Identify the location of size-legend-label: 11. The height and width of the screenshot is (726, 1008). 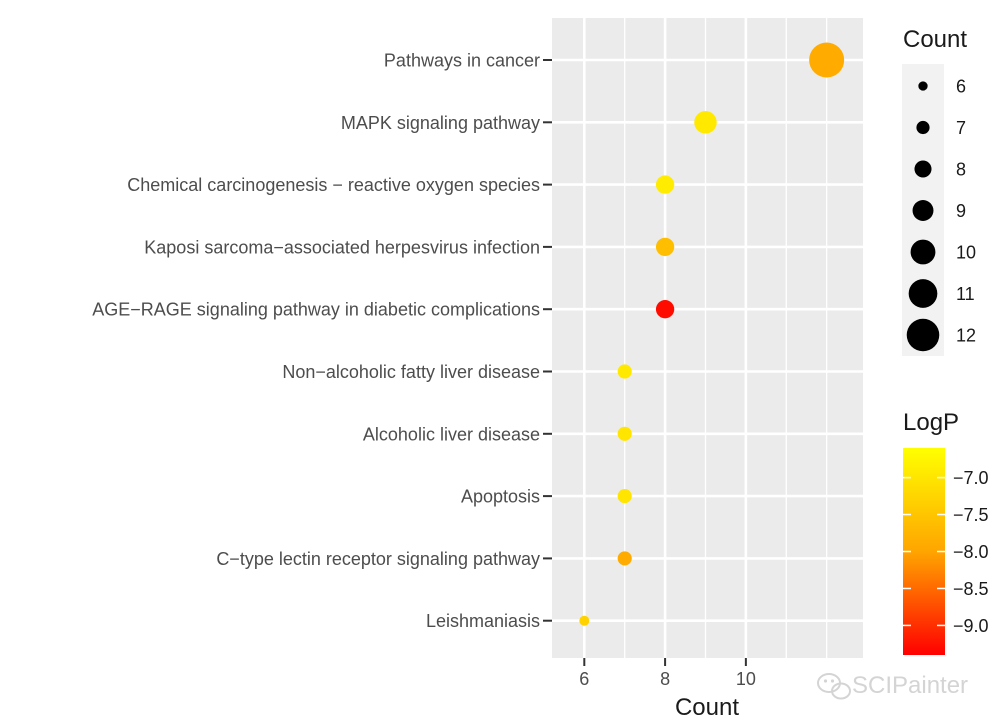
(965, 294).